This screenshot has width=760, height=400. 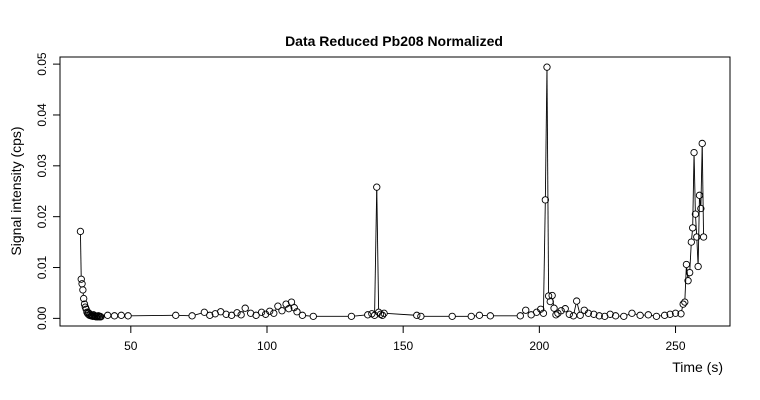 I want to click on y-axis-label: Signal intensity (cps), so click(x=16, y=190).